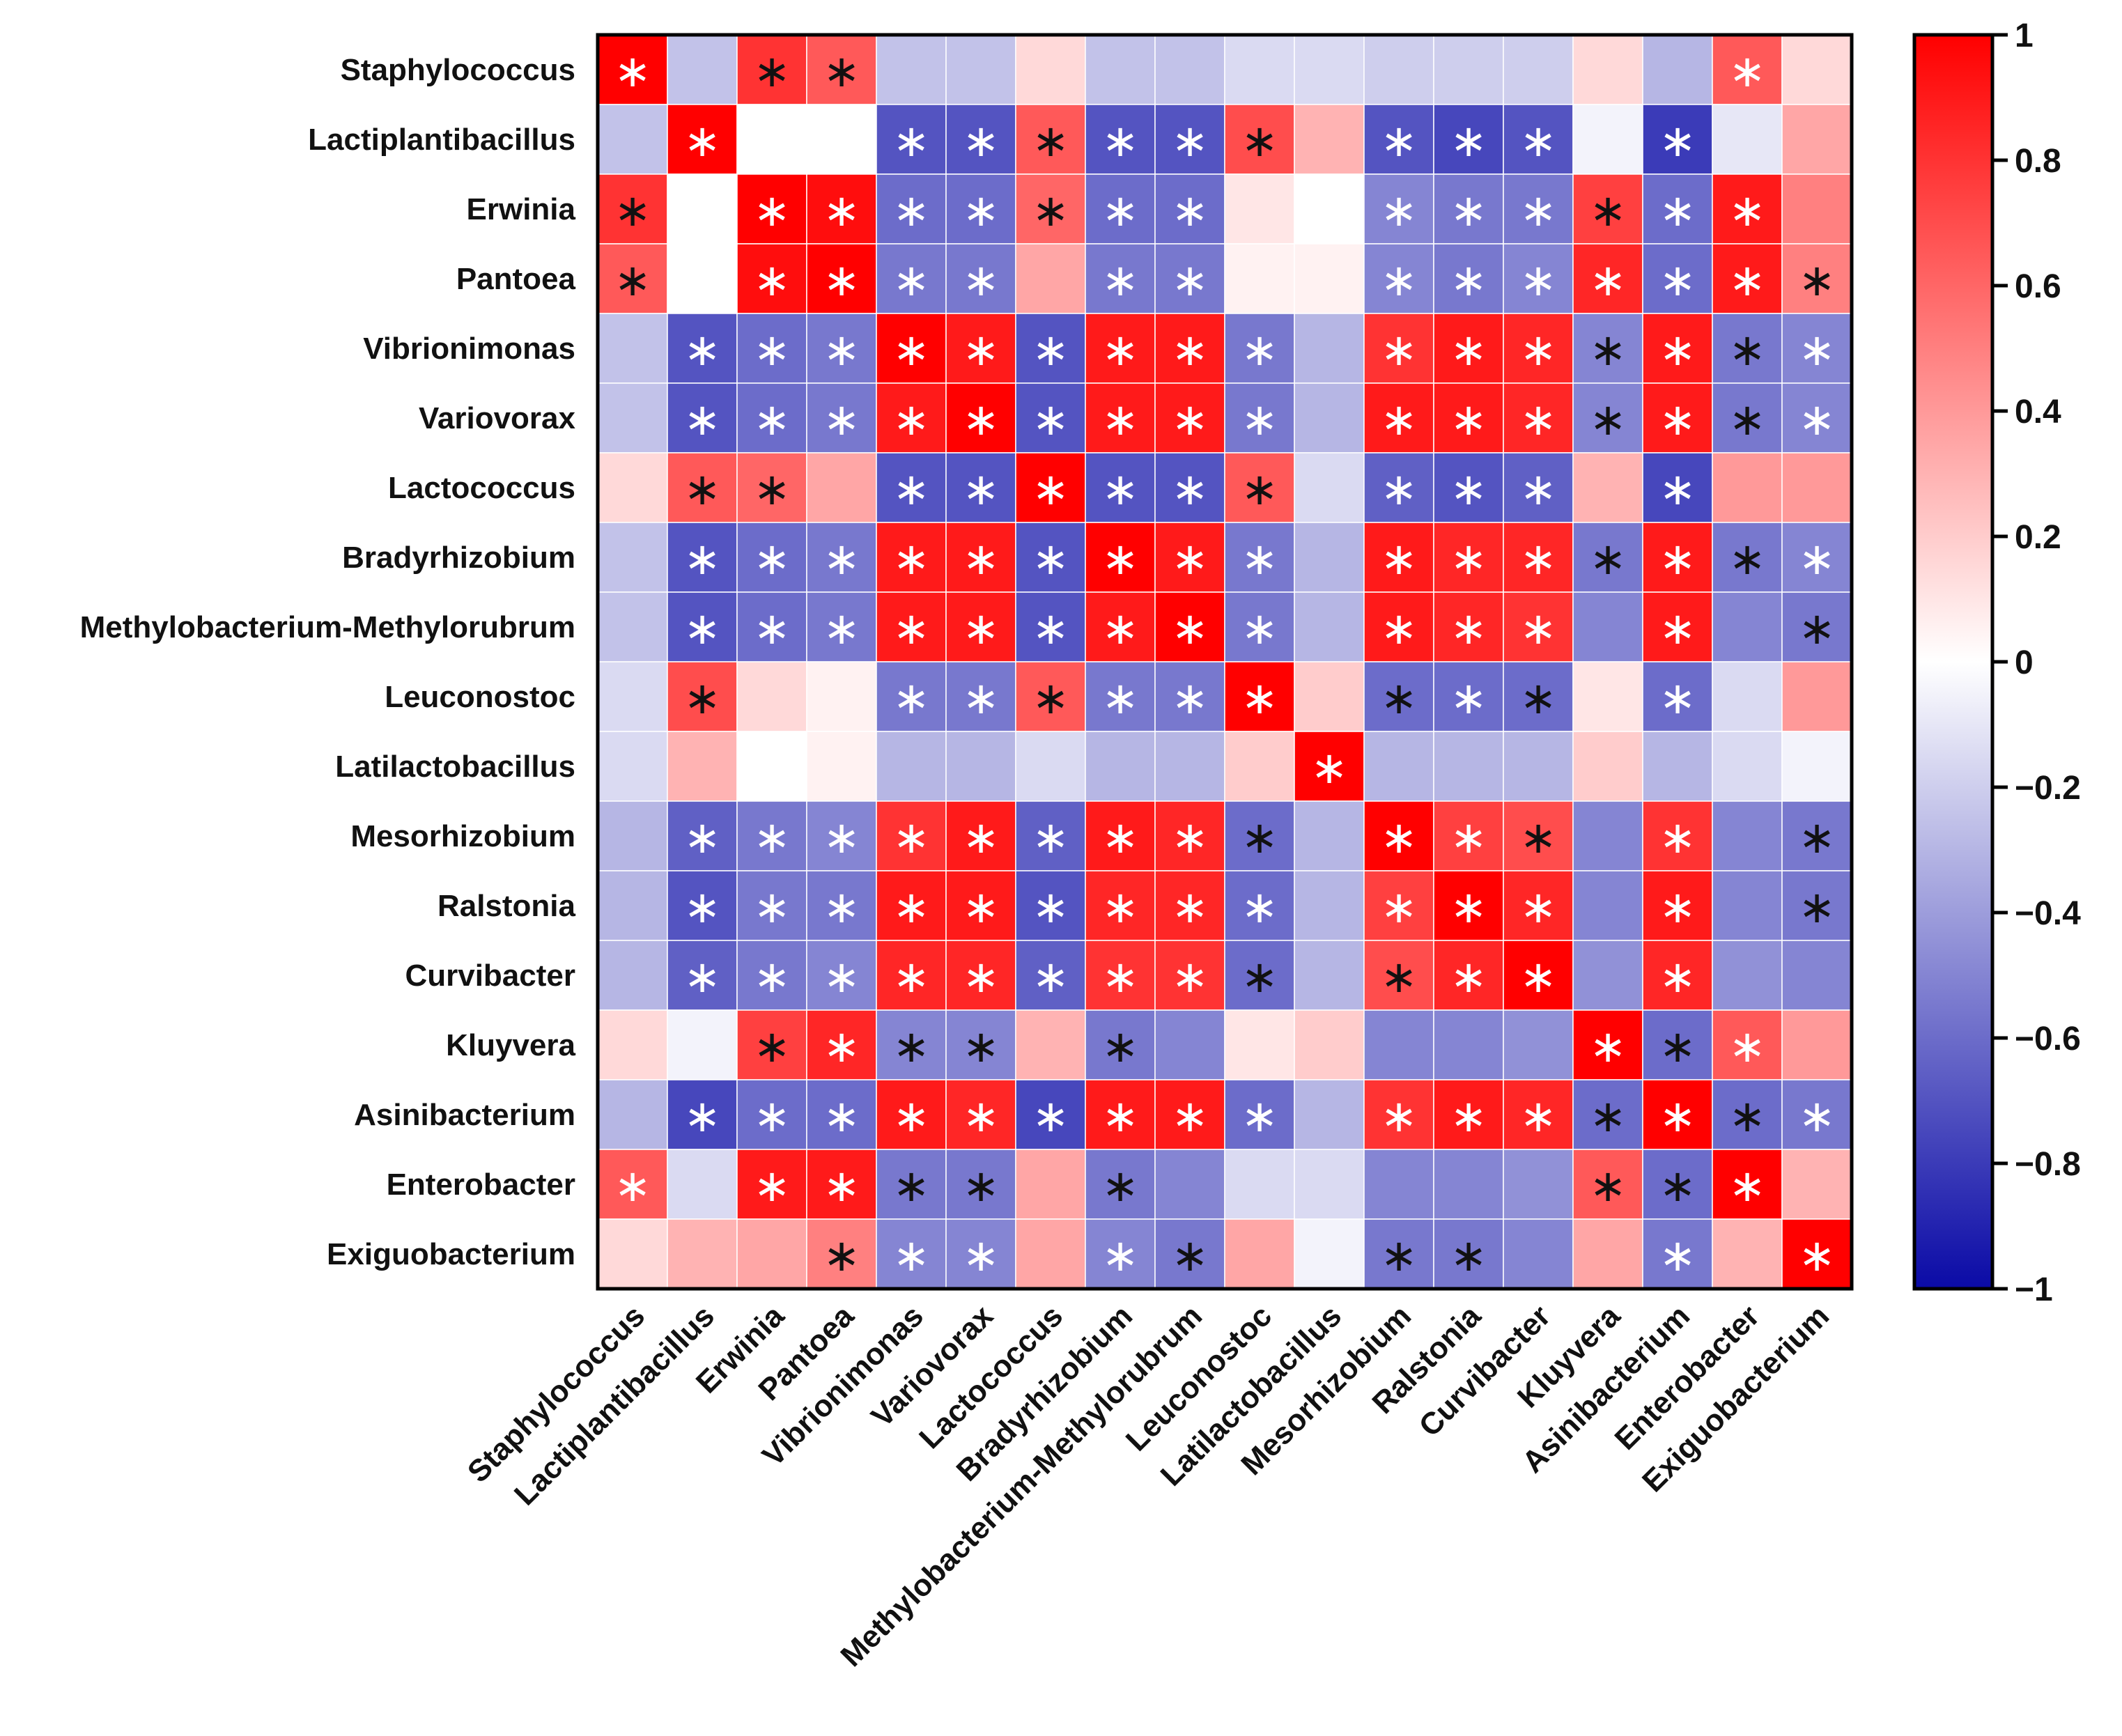 This screenshot has width=2122, height=1736. I want to click on colorbar-tick-label: −0.6, so click(2048, 1039).